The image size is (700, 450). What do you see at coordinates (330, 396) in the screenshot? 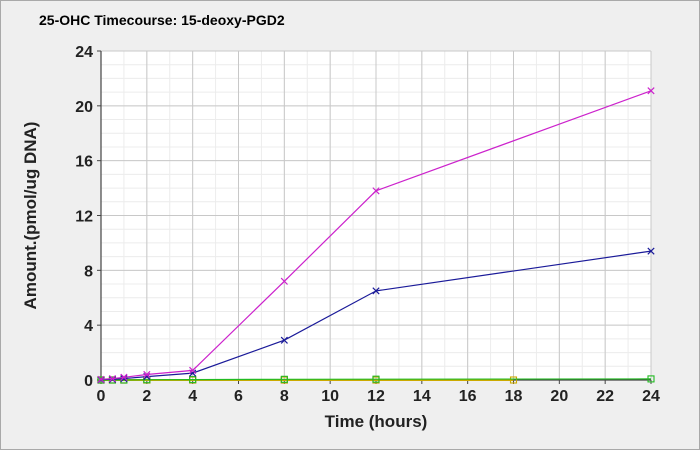
I see `x-tick-label: 10` at bounding box center [330, 396].